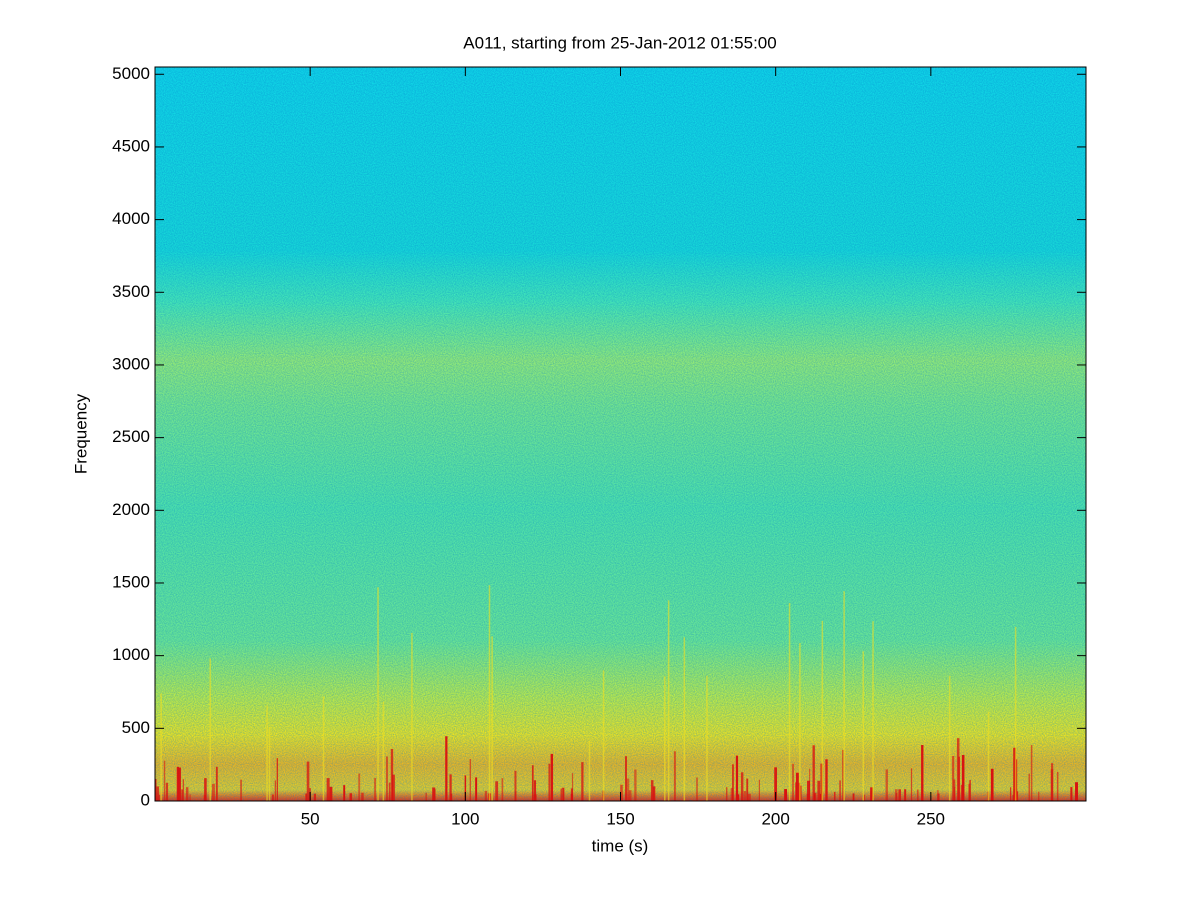  Describe the element at coordinates (131, 509) in the screenshot. I see `y-tick-label: 2000` at that location.